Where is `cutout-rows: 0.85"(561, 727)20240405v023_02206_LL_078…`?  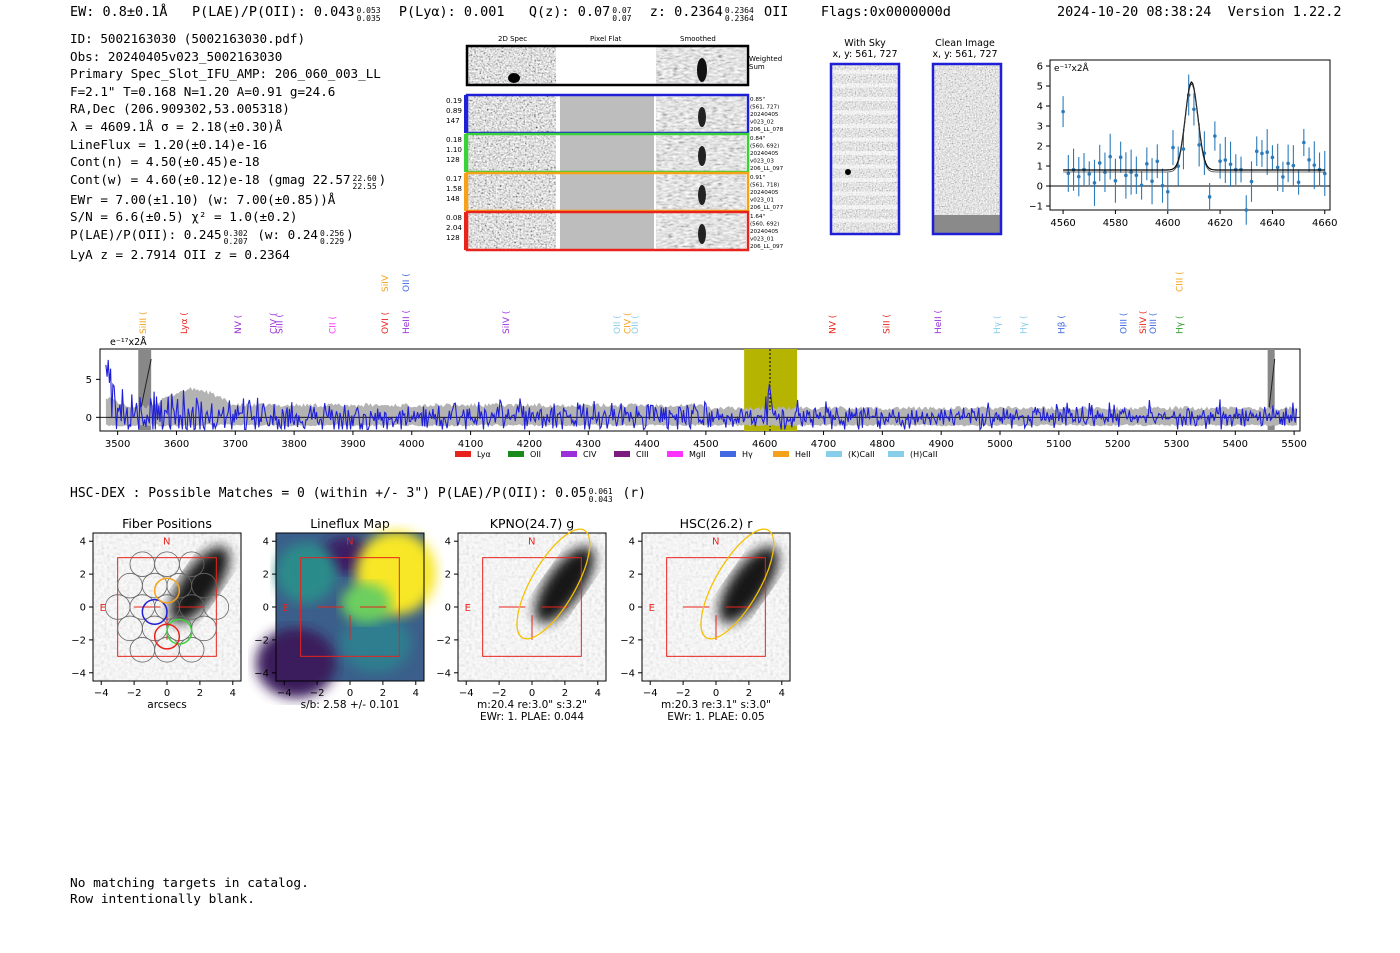
cutout-rows: 0.85"(561, 727)20240405v023_02206_LL_078… is located at coordinates (615, 172).